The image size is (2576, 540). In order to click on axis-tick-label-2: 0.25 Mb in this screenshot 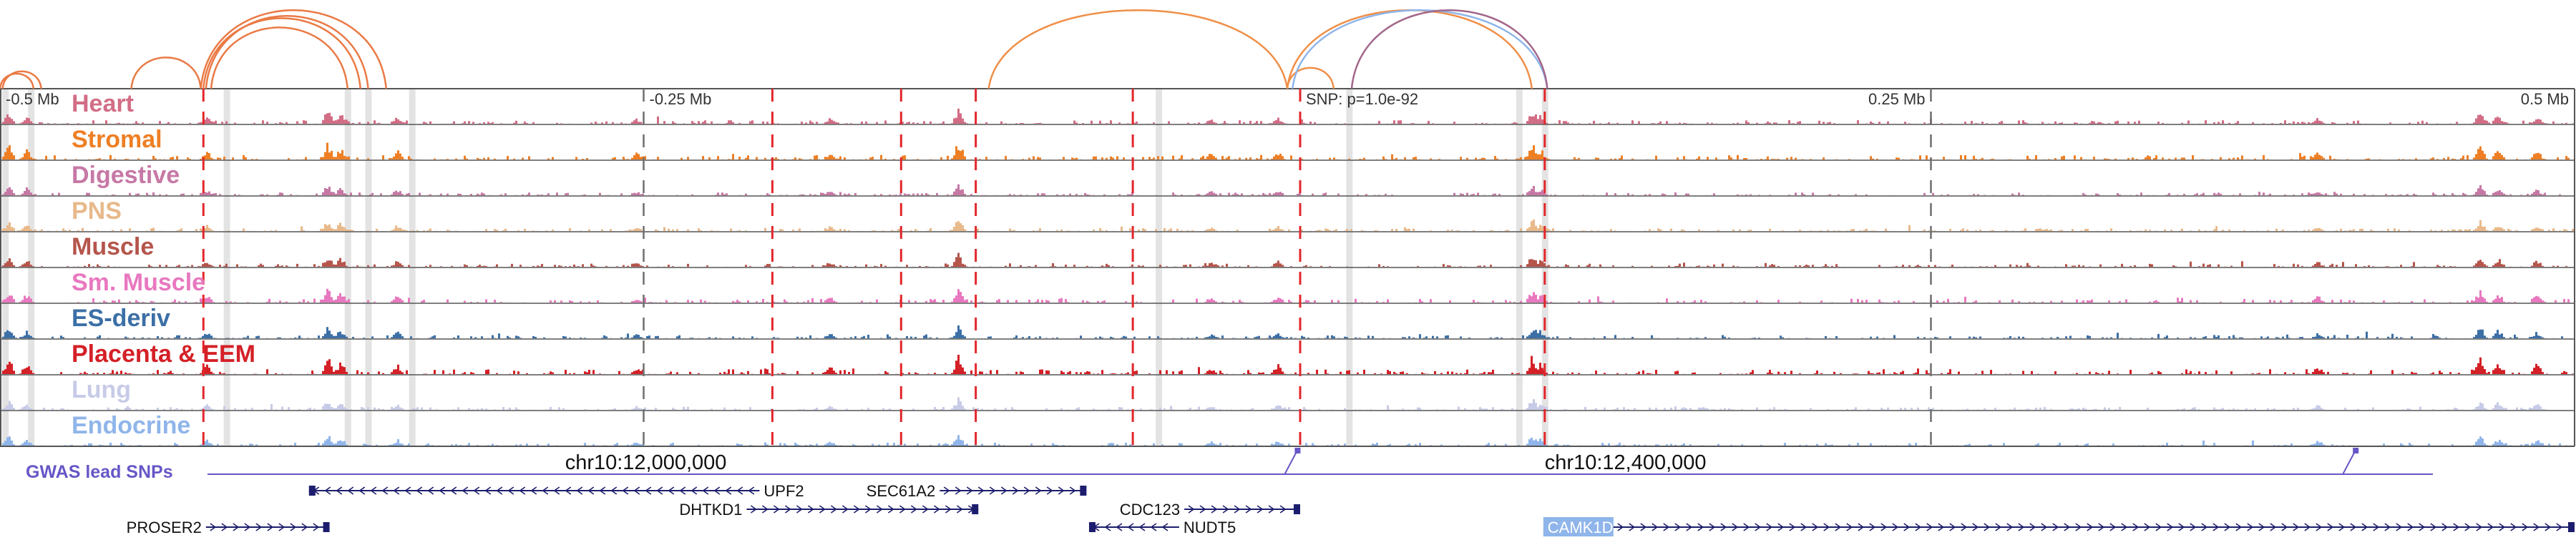, I will do `click(1897, 99)`.